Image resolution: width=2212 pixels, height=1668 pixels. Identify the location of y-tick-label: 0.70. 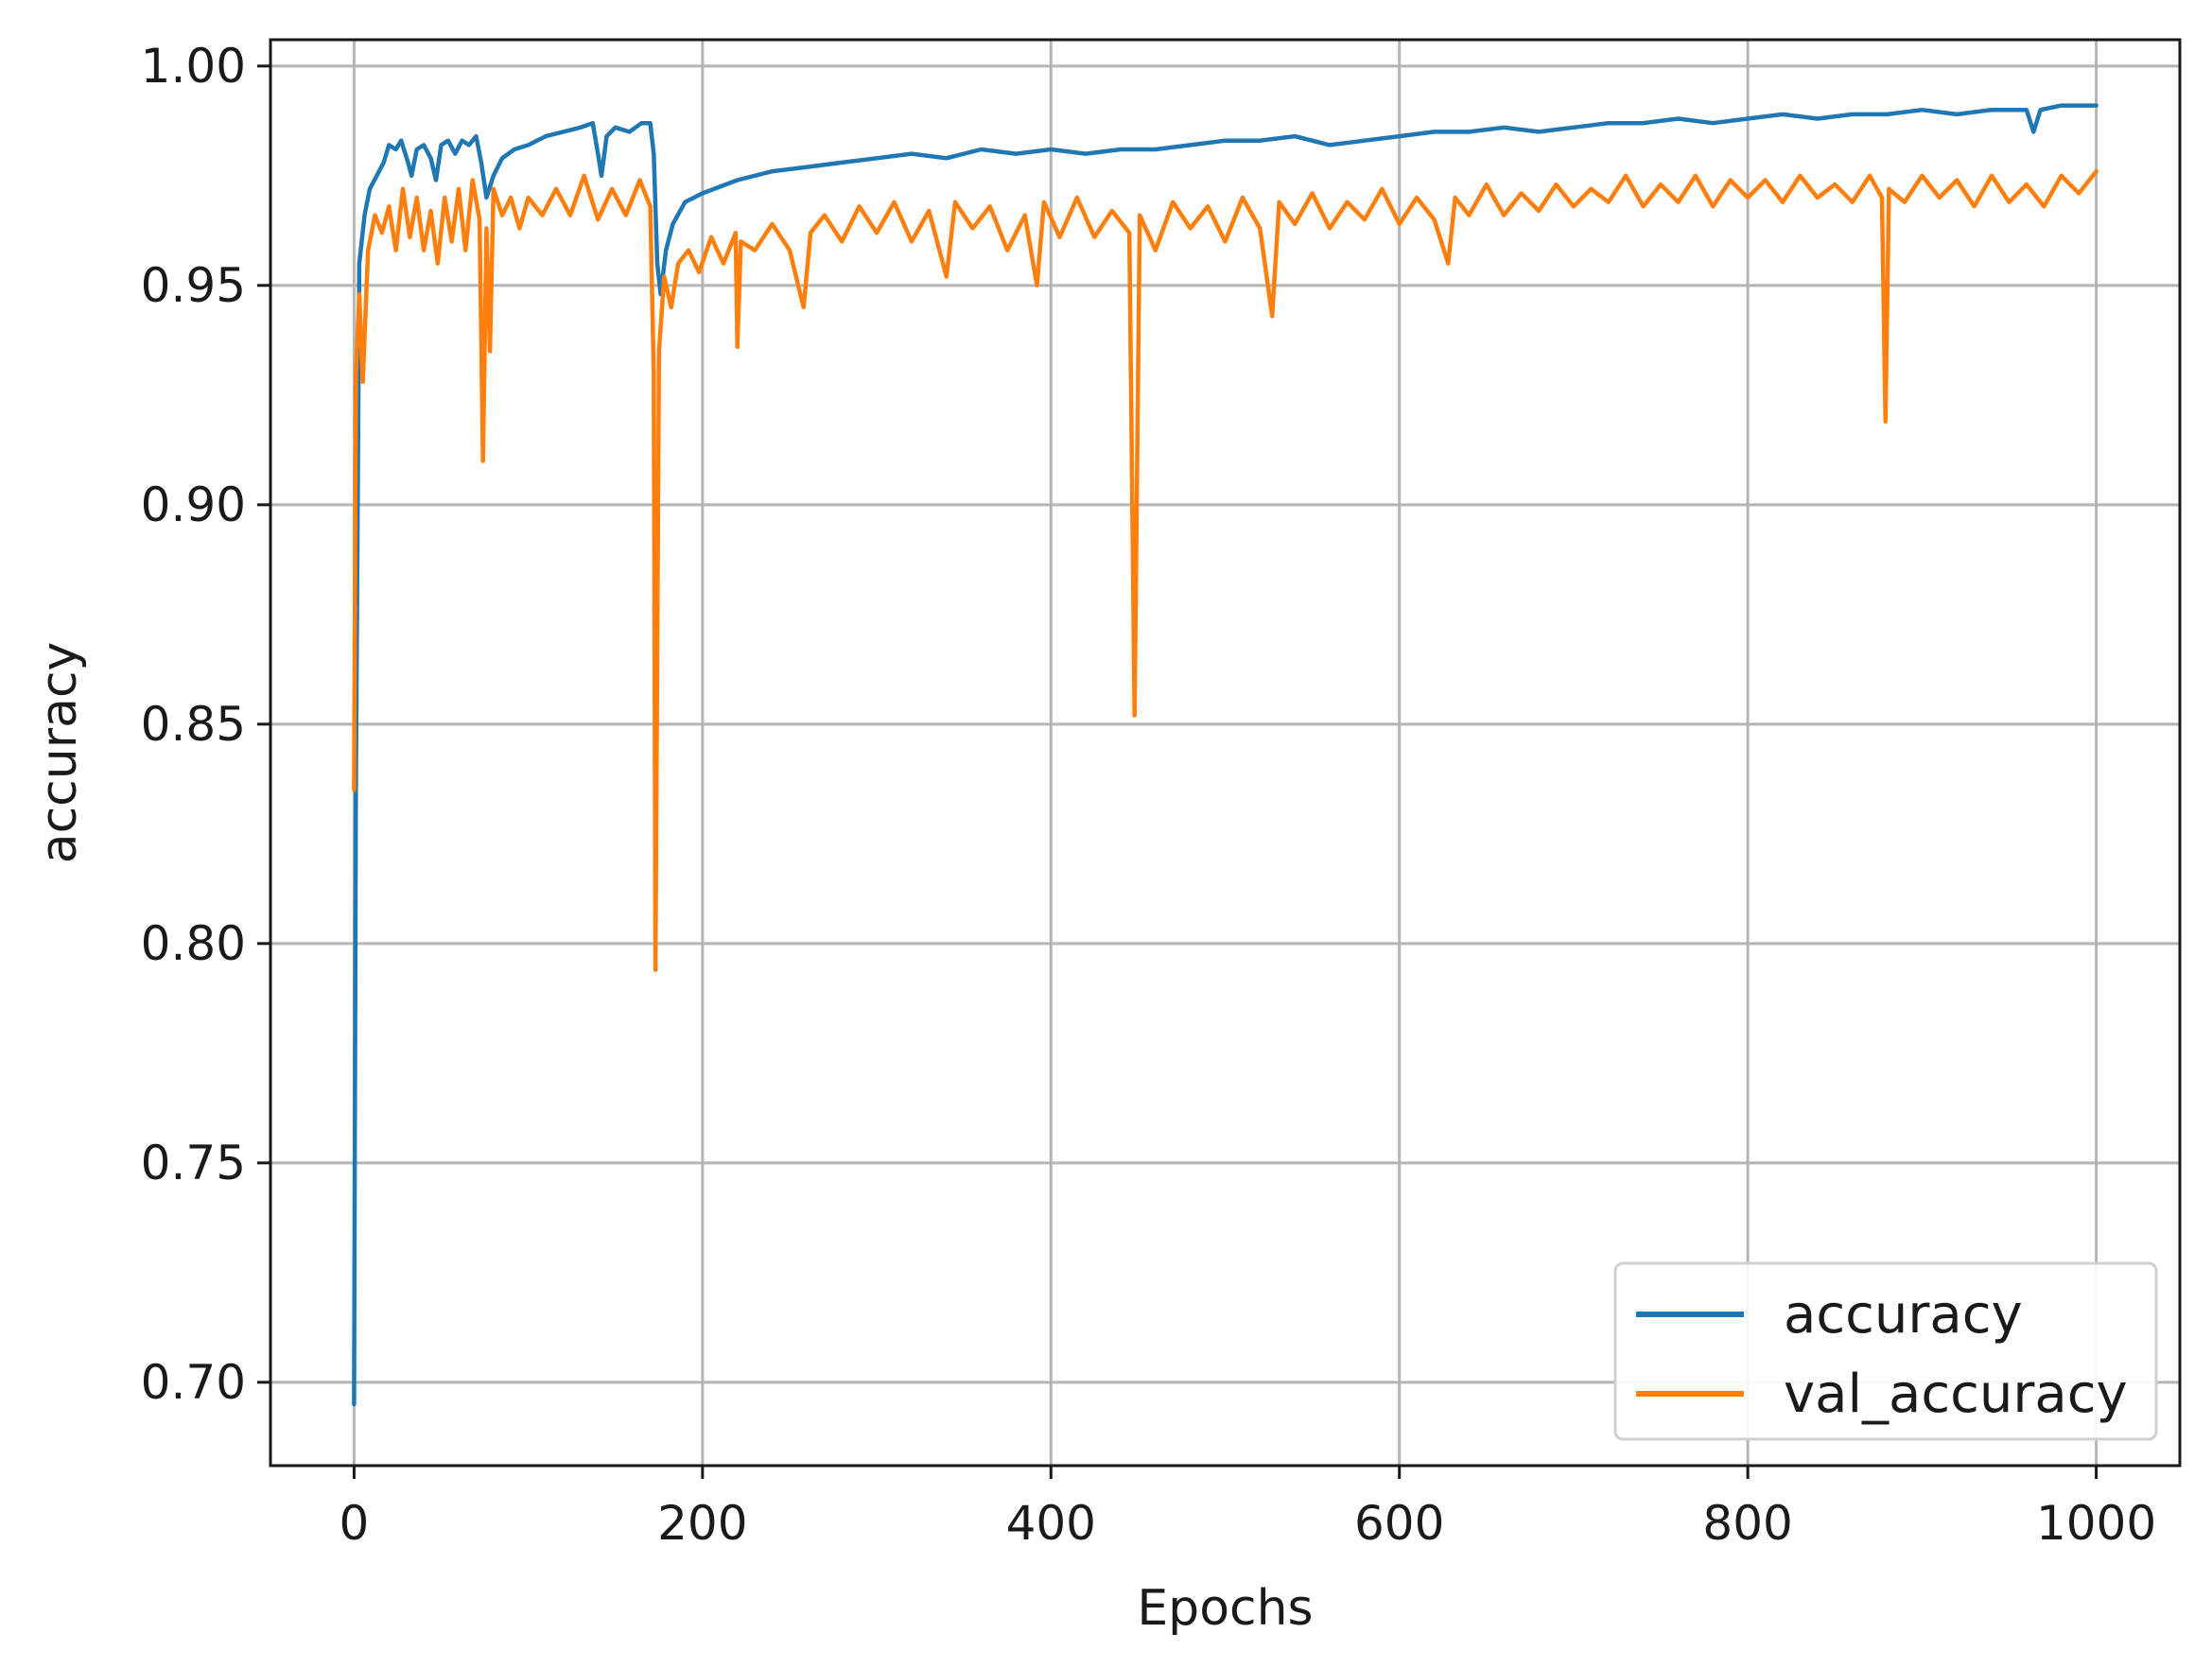
(193, 1383).